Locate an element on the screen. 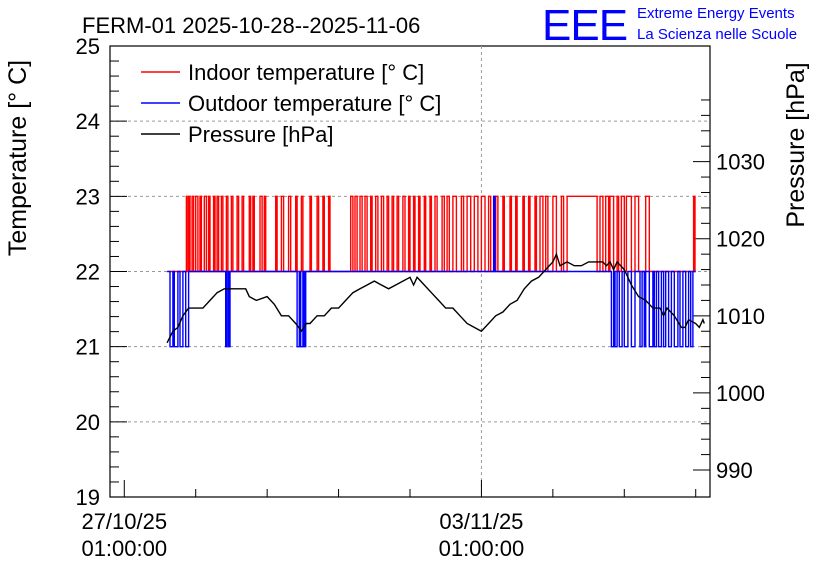 This screenshot has width=836, height=572. y-tick-label: 21 is located at coordinates (88, 347).